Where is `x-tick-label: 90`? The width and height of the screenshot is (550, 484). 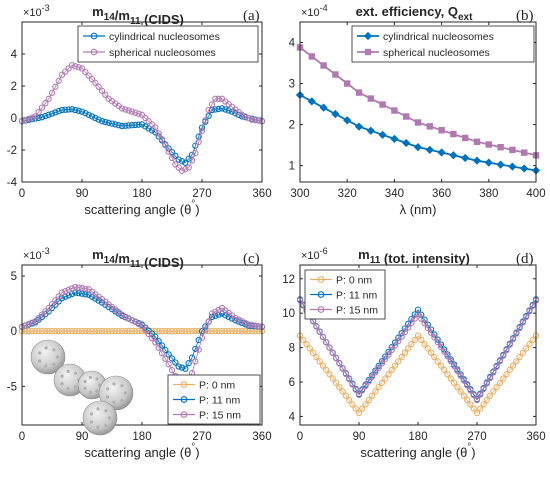
x-tick-label: 90 is located at coordinates (82, 194).